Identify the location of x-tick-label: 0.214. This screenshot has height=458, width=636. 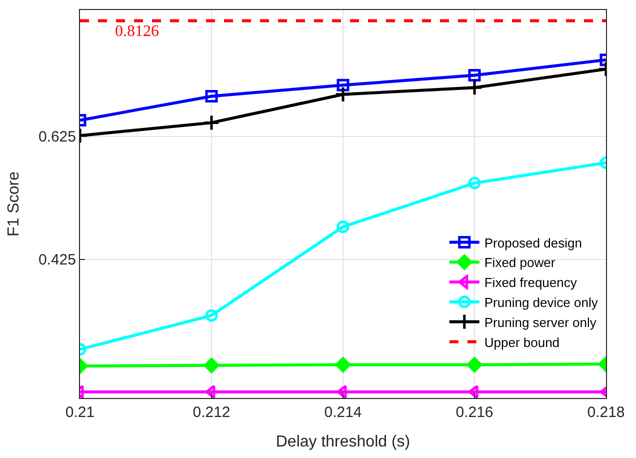
(343, 412).